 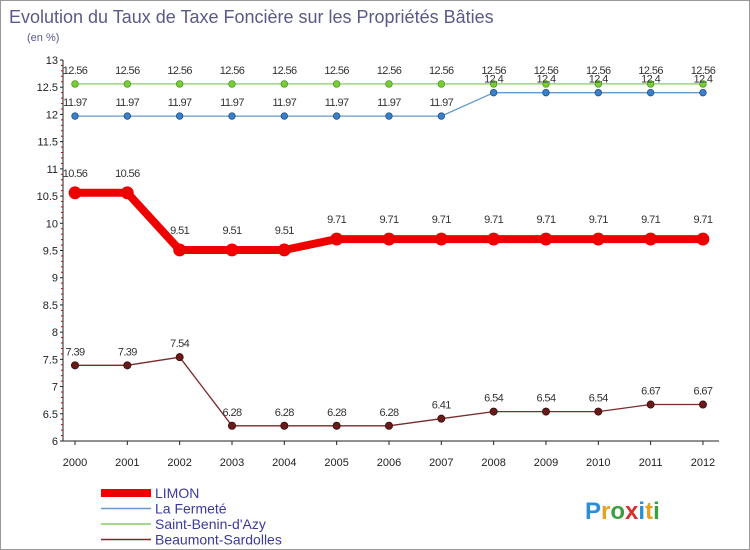 What do you see at coordinates (593, 511) in the screenshot?
I see `logo-letter: P` at bounding box center [593, 511].